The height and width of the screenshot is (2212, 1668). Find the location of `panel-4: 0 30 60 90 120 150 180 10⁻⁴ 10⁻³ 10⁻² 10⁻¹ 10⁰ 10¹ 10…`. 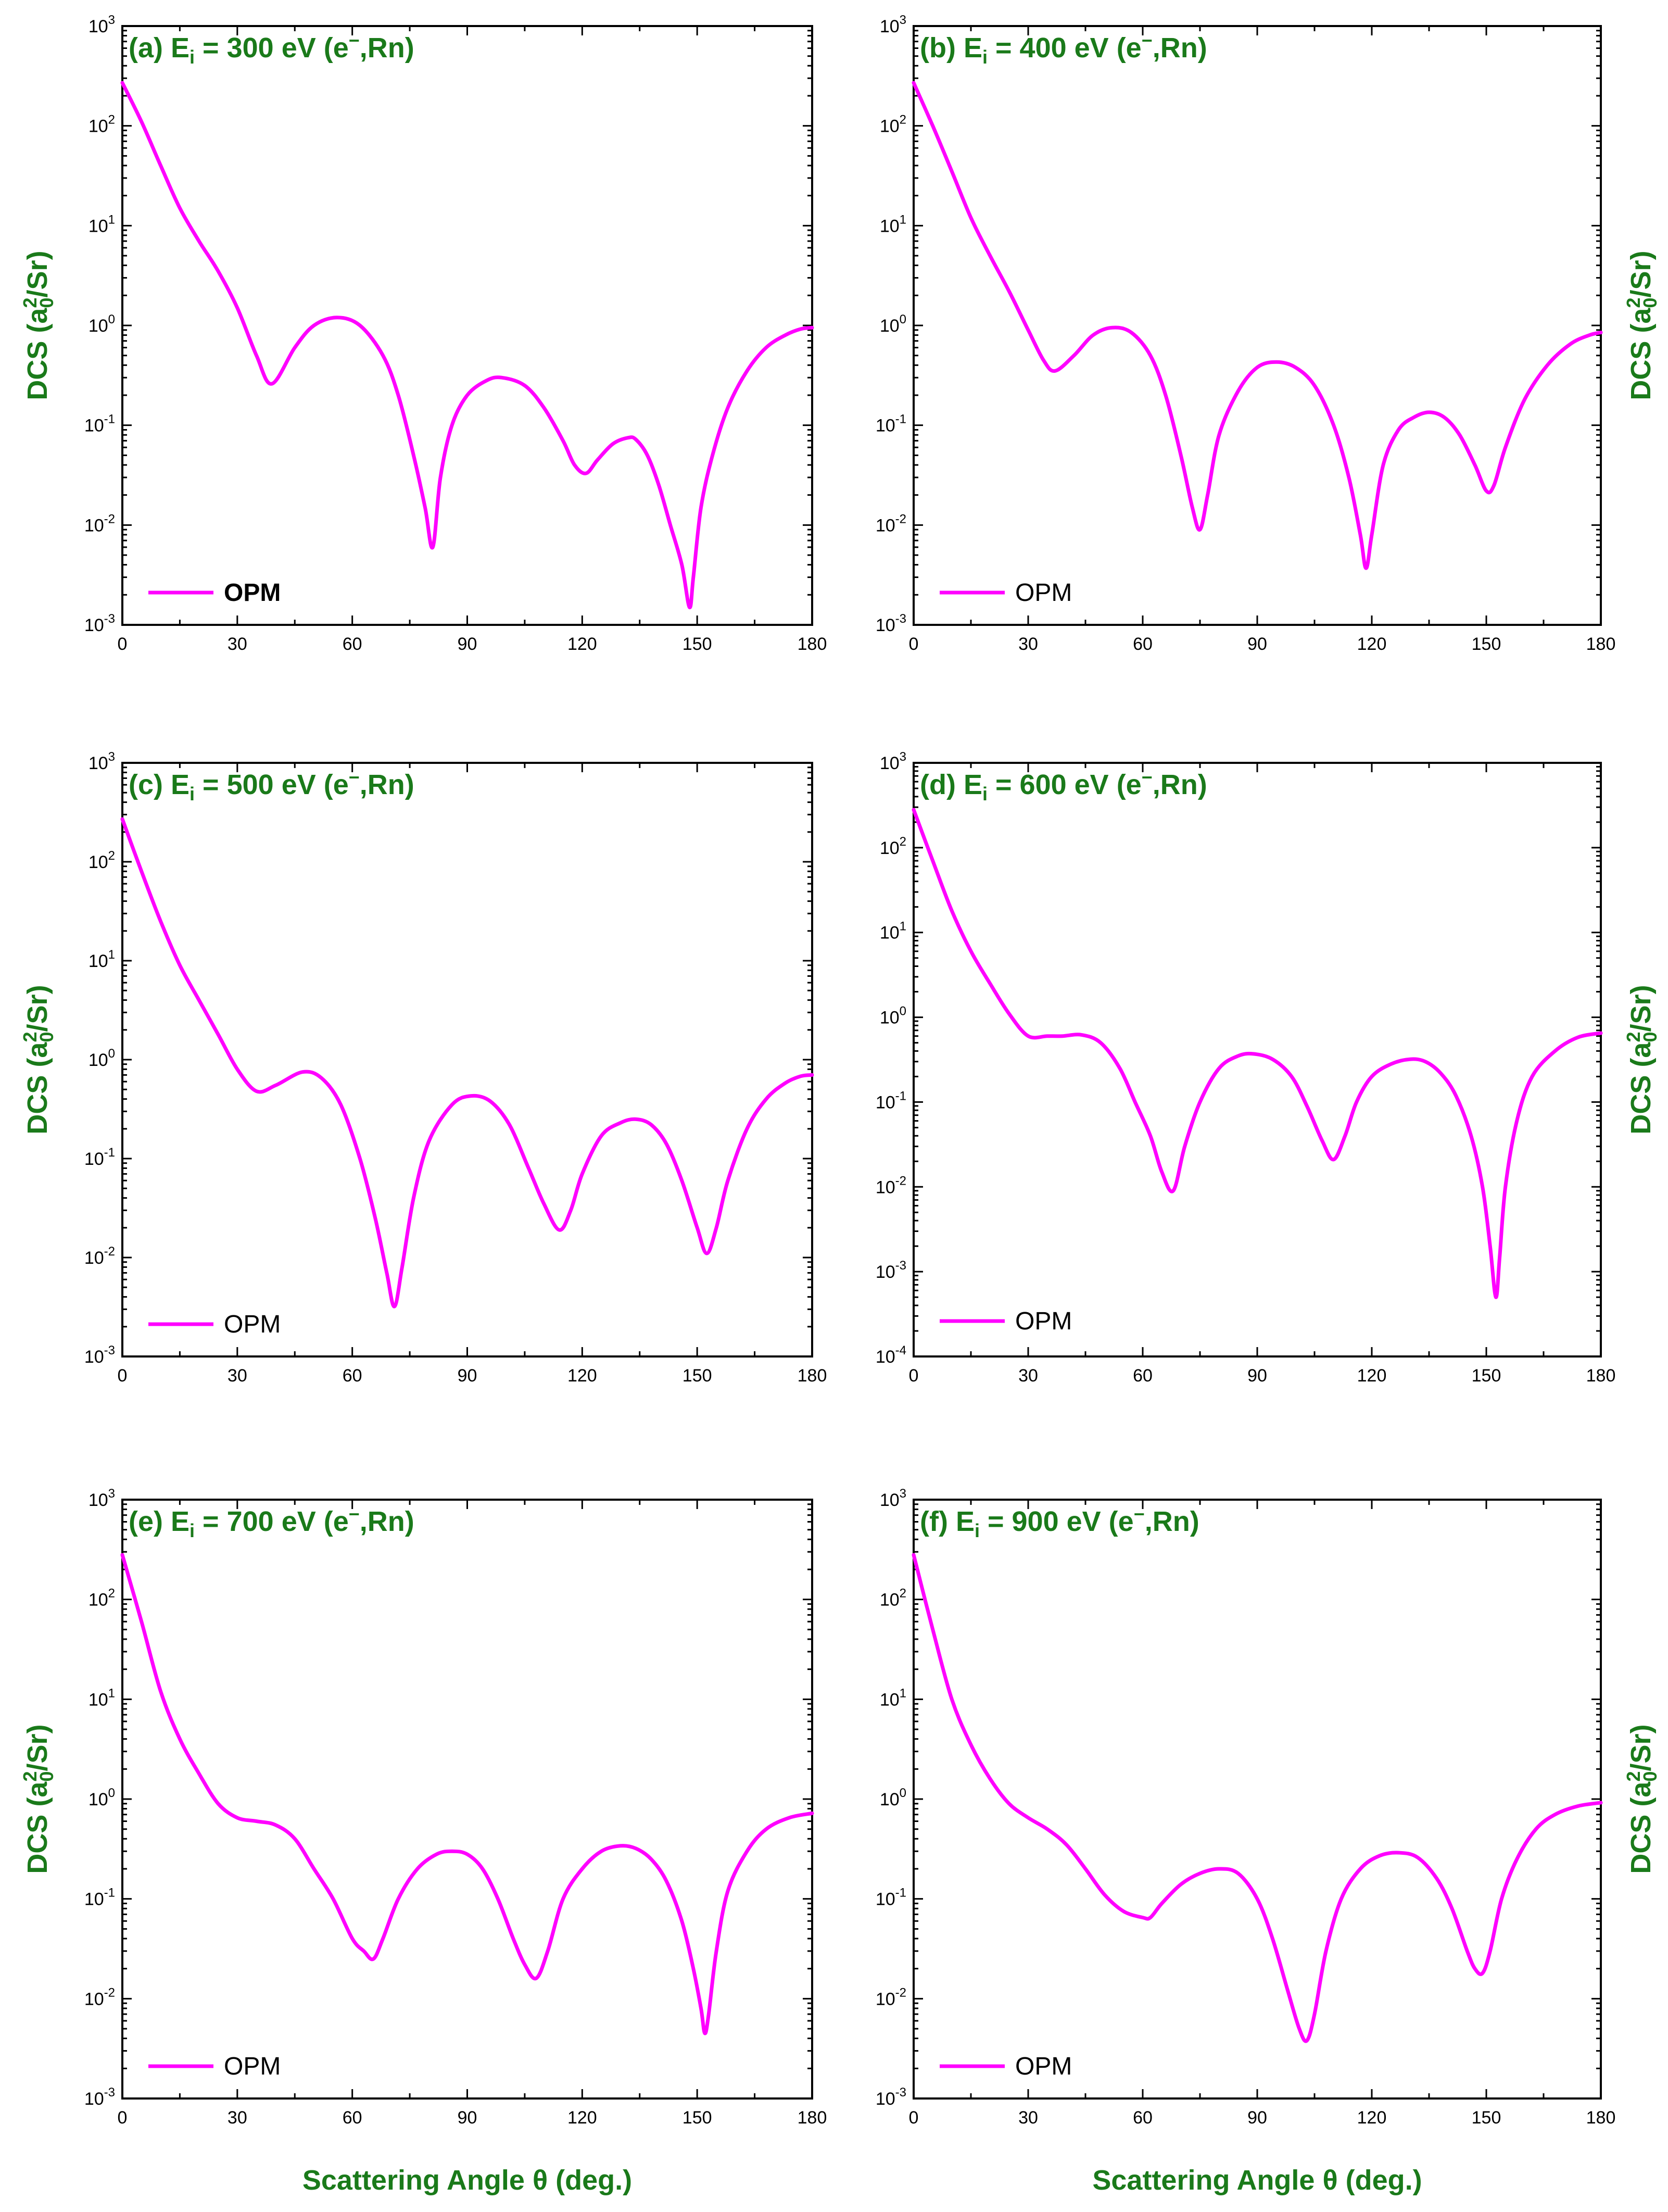

panel-4: 0 30 60 90 120 150 180 10⁻⁴ 10⁻³ 10⁻² 10⁻¹ 10⁰ 10¹ 10… is located at coordinates (1268, 1068).